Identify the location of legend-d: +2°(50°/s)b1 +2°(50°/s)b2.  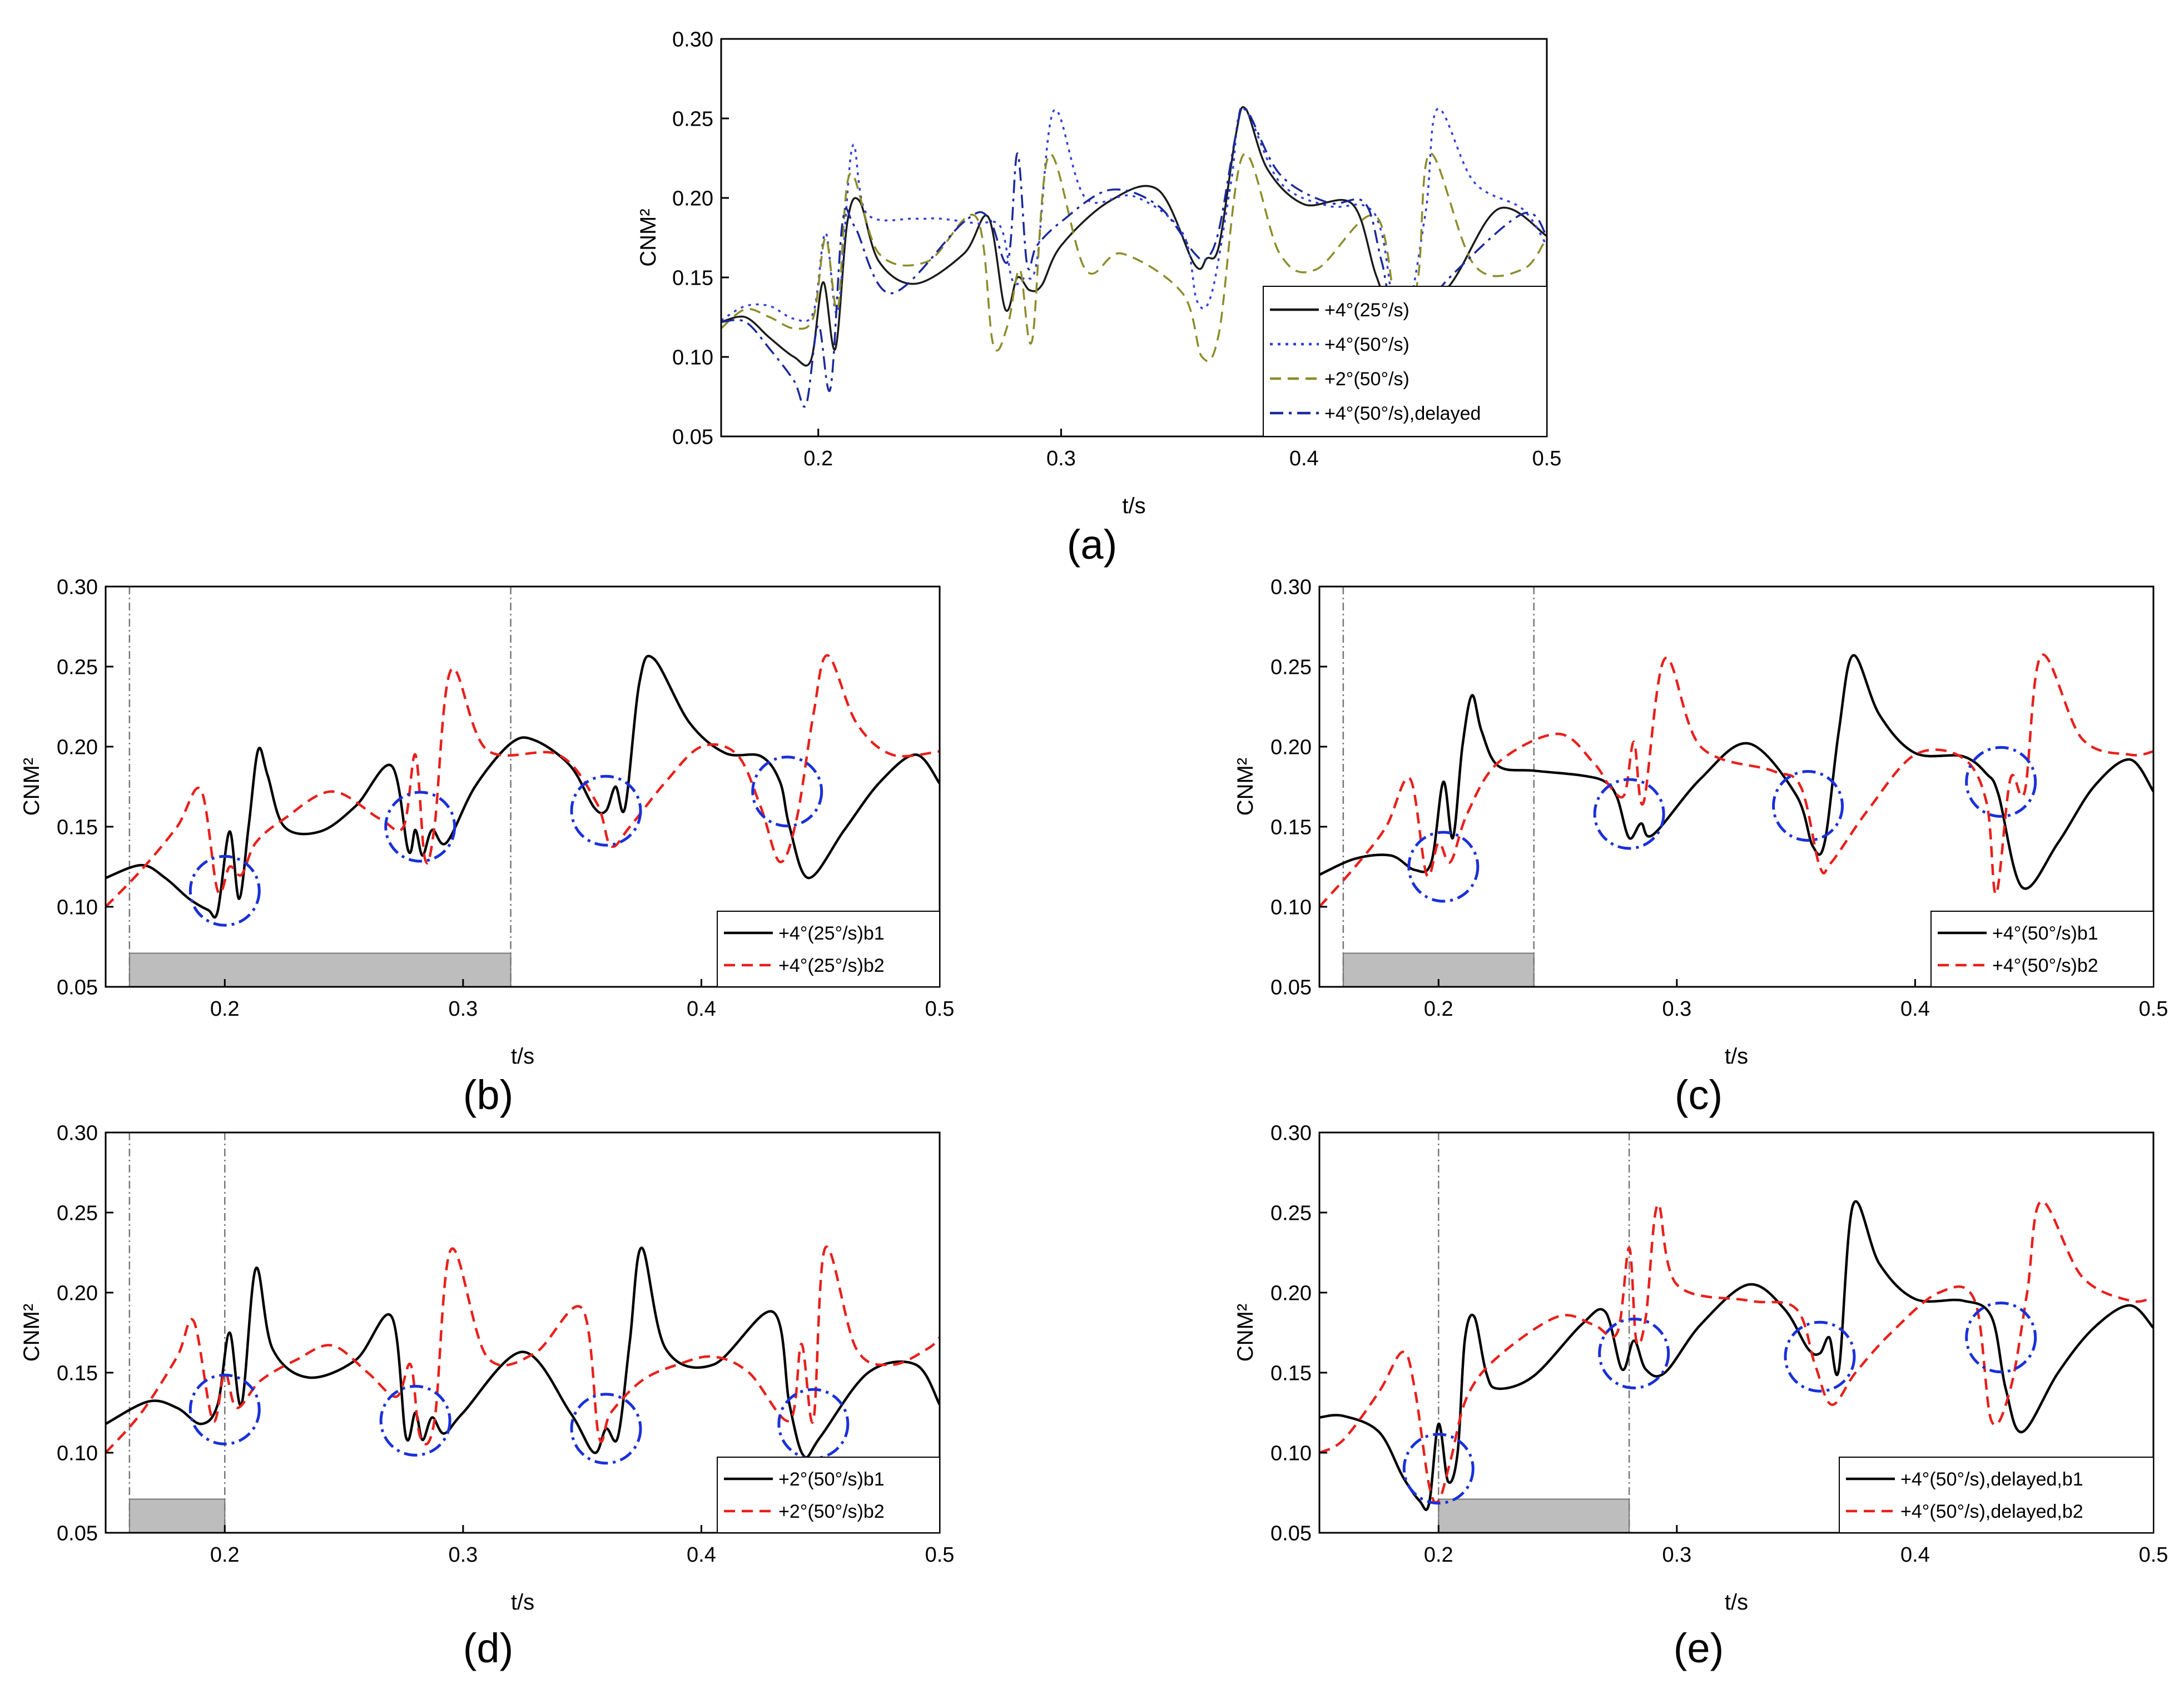
(828, 1495).